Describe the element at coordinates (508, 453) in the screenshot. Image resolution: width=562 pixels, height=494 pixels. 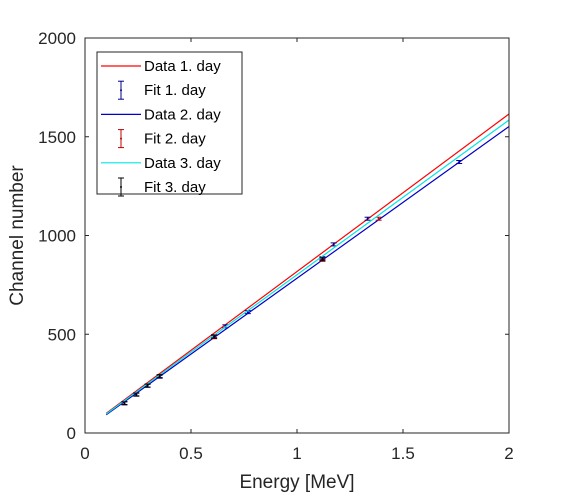
I see `x-tick-label: 2` at that location.